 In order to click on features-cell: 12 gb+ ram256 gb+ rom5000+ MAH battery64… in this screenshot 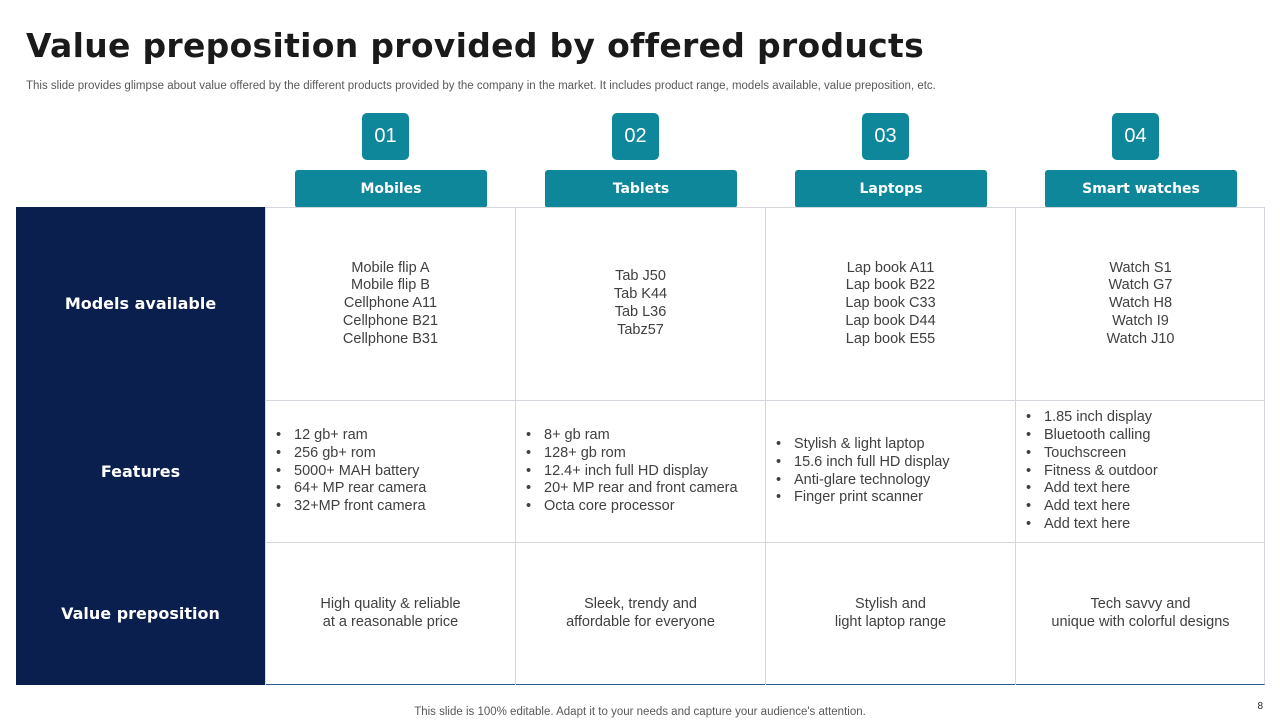, I will do `click(390, 471)`.